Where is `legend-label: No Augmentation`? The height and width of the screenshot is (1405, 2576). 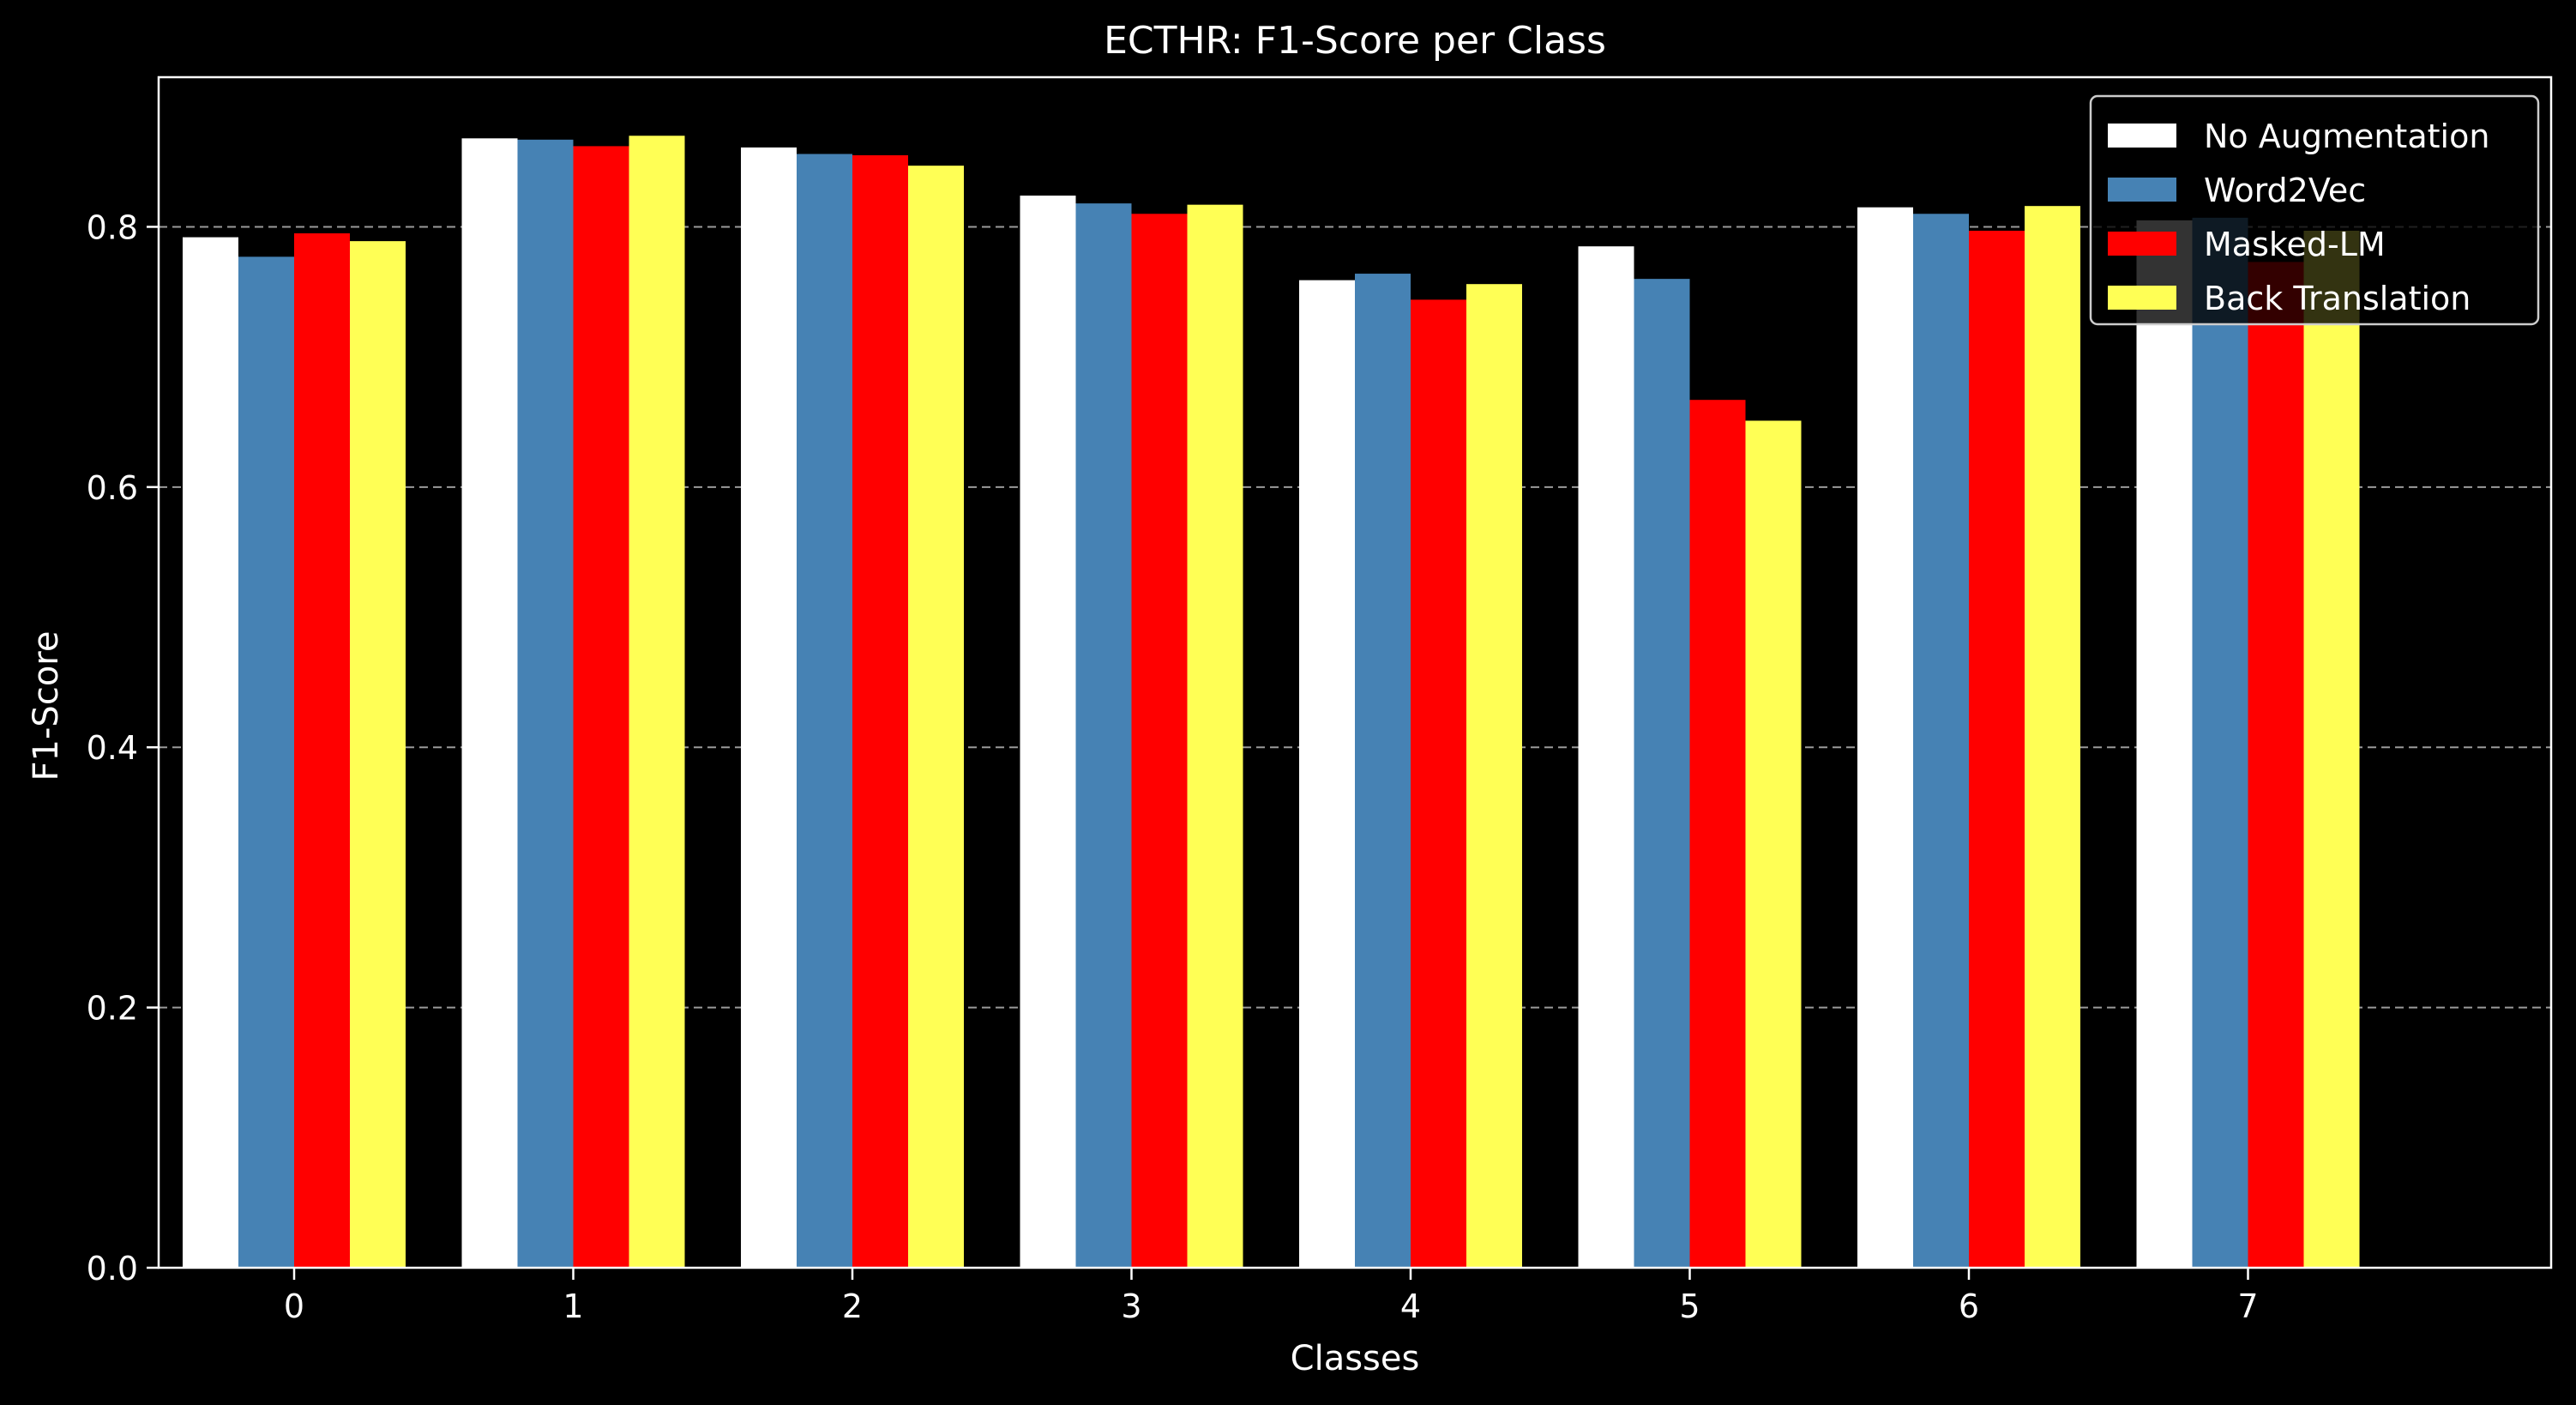
legend-label: No Augmentation is located at coordinates (2346, 136).